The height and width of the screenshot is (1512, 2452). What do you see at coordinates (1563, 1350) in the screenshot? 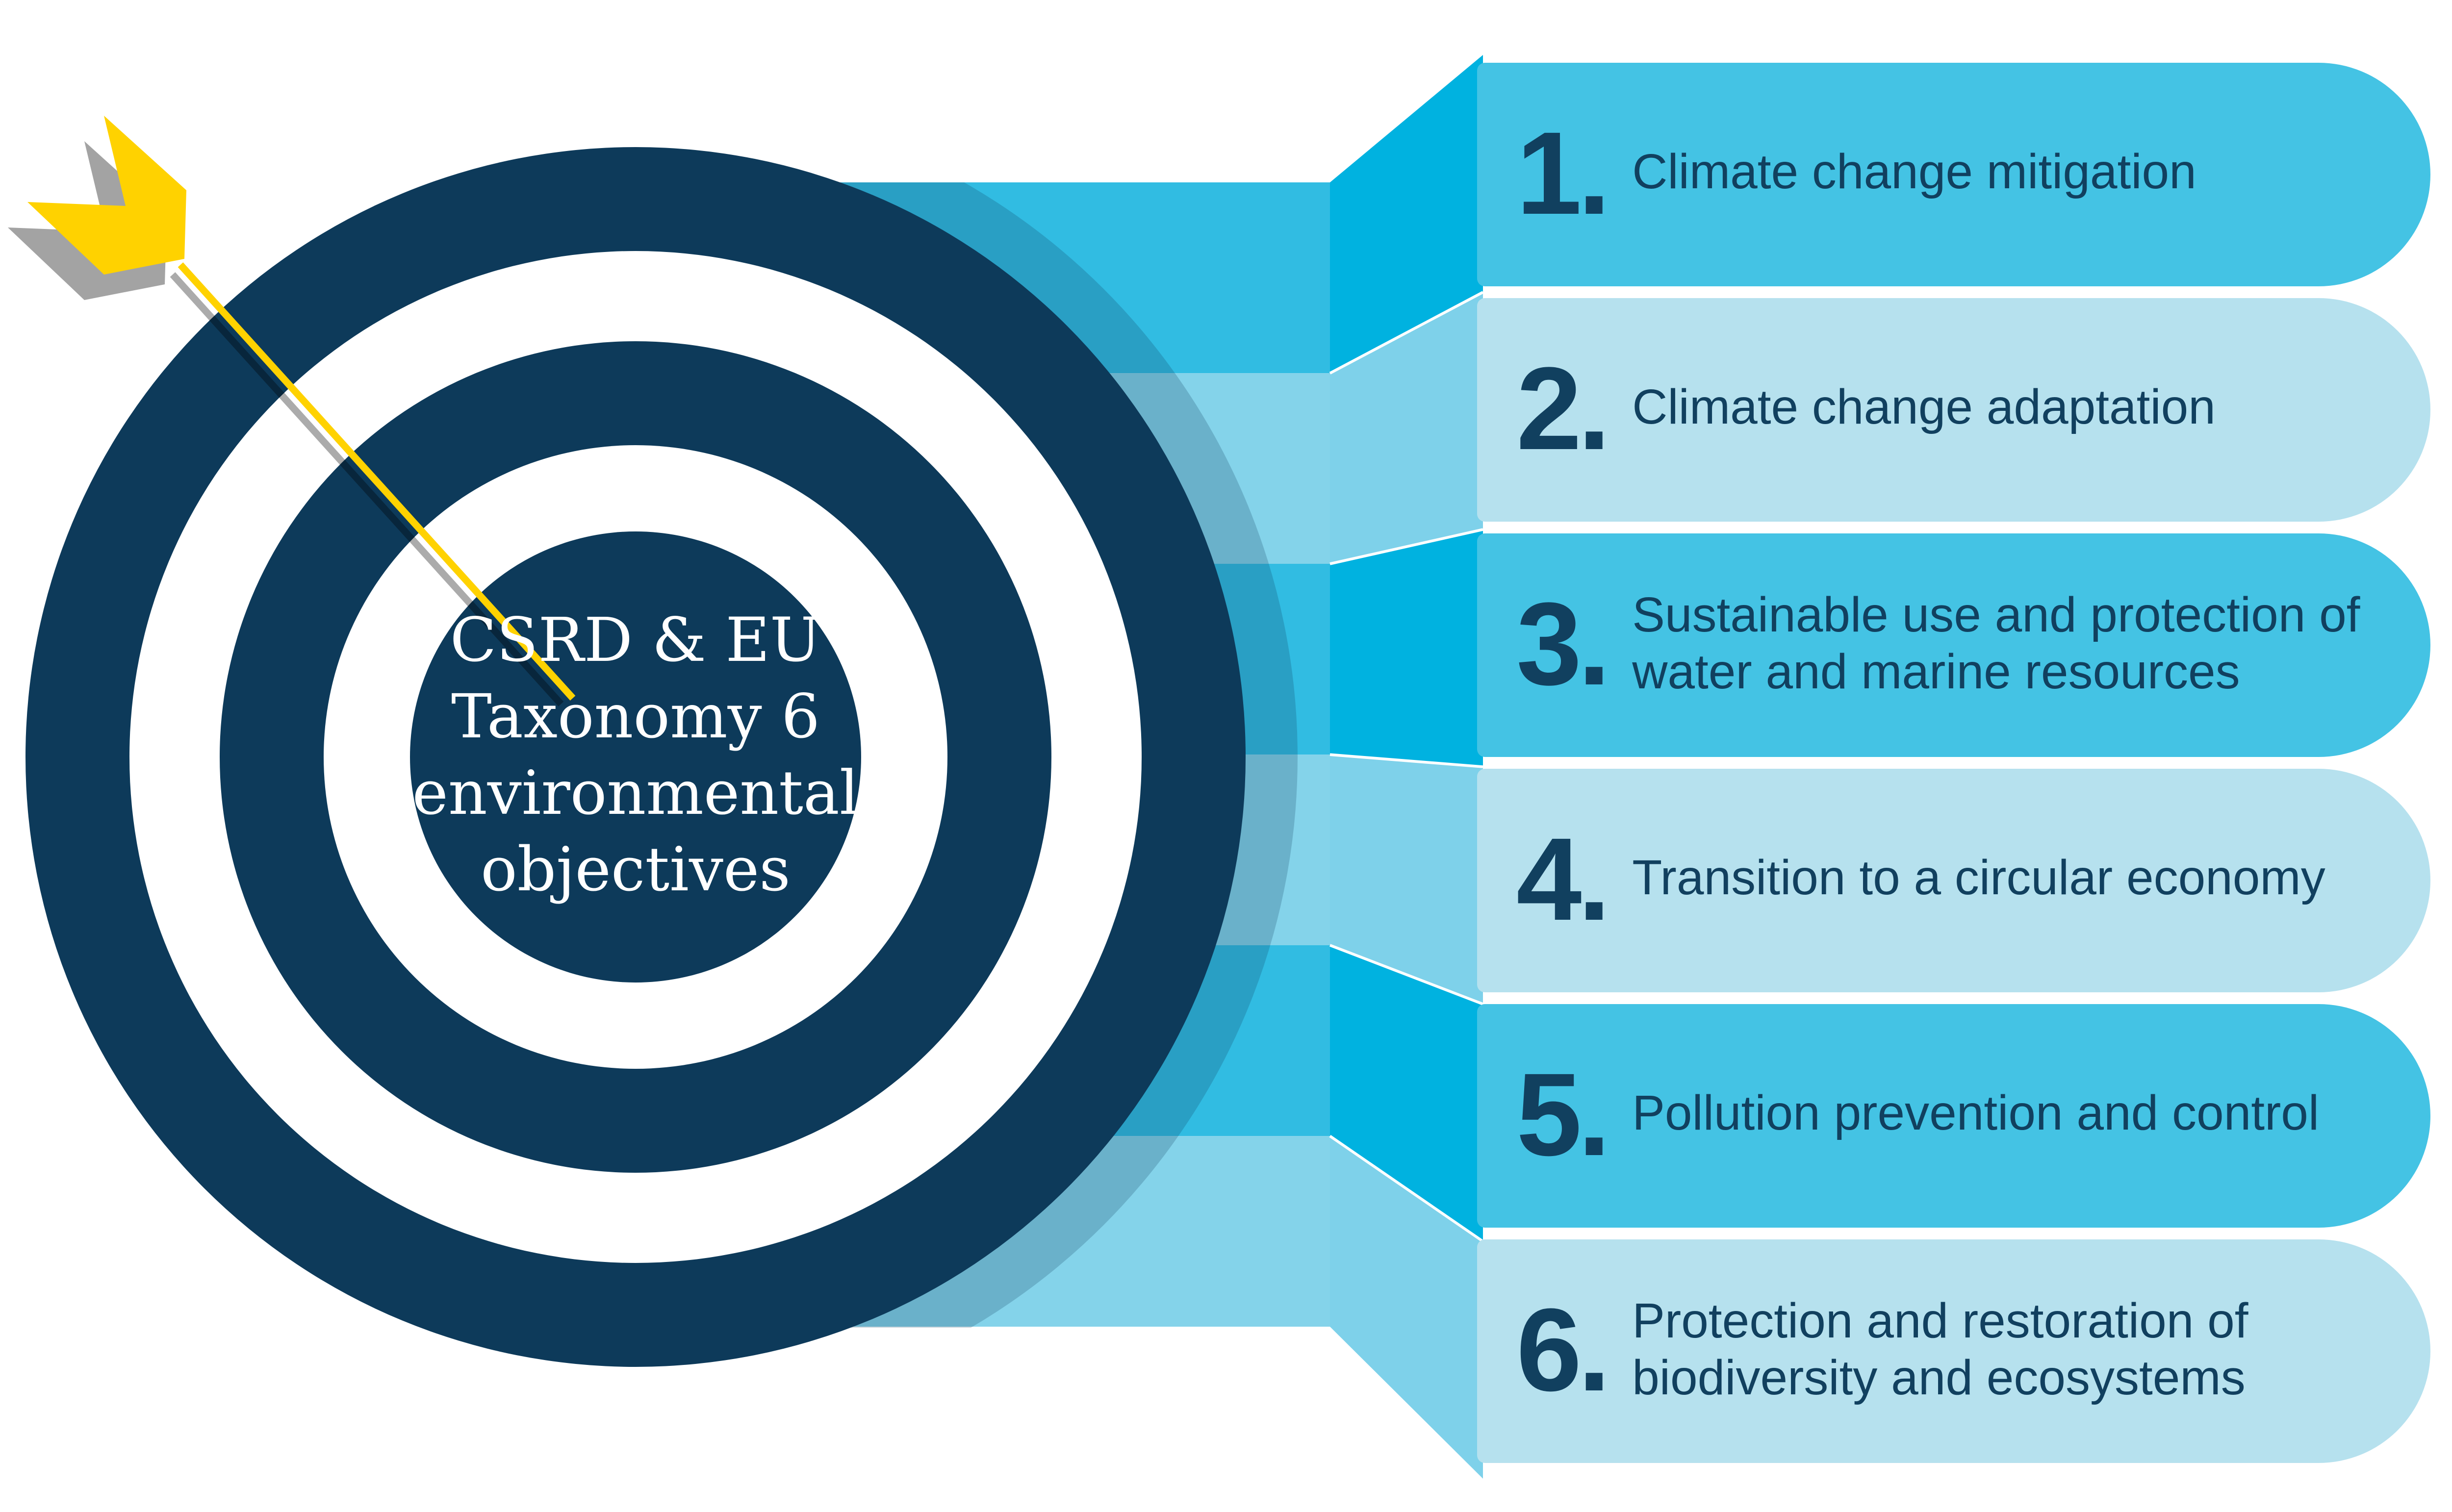
I see `objective-number: 6.` at bounding box center [1563, 1350].